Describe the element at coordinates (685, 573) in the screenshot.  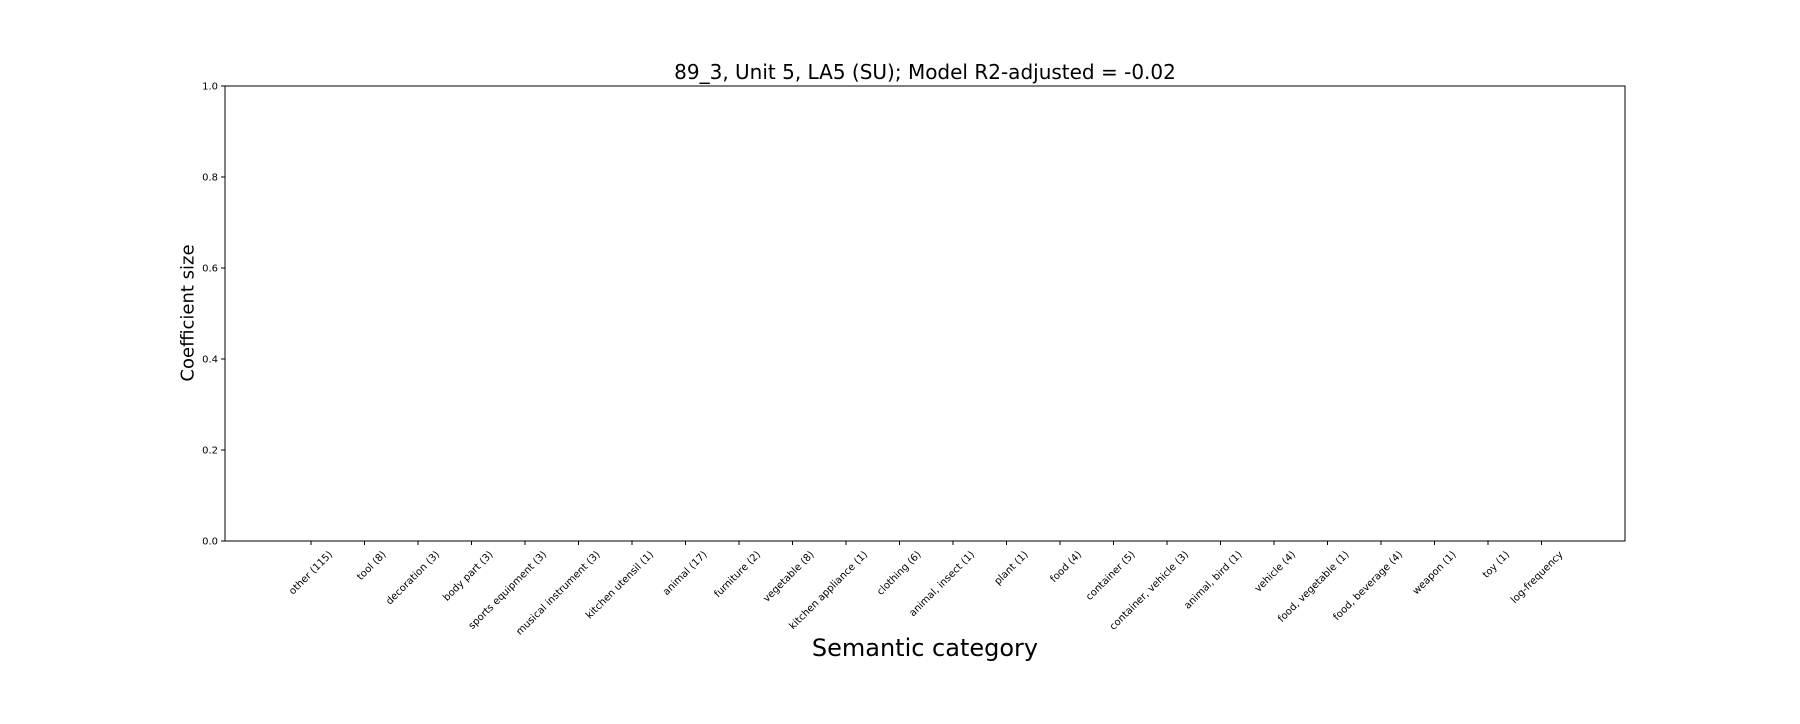
I see `x-tick-label: animal (17)` at that location.